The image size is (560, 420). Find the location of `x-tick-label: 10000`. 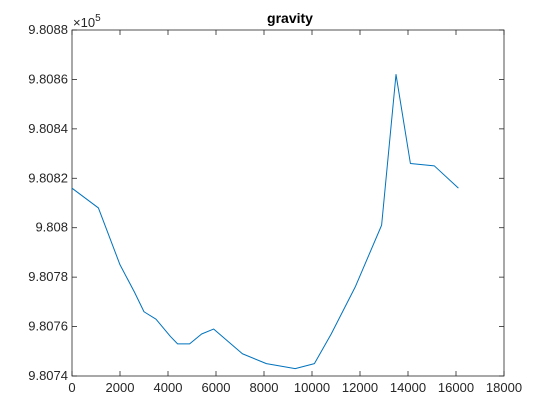

x-tick-label: 10000 is located at coordinates (312, 387).